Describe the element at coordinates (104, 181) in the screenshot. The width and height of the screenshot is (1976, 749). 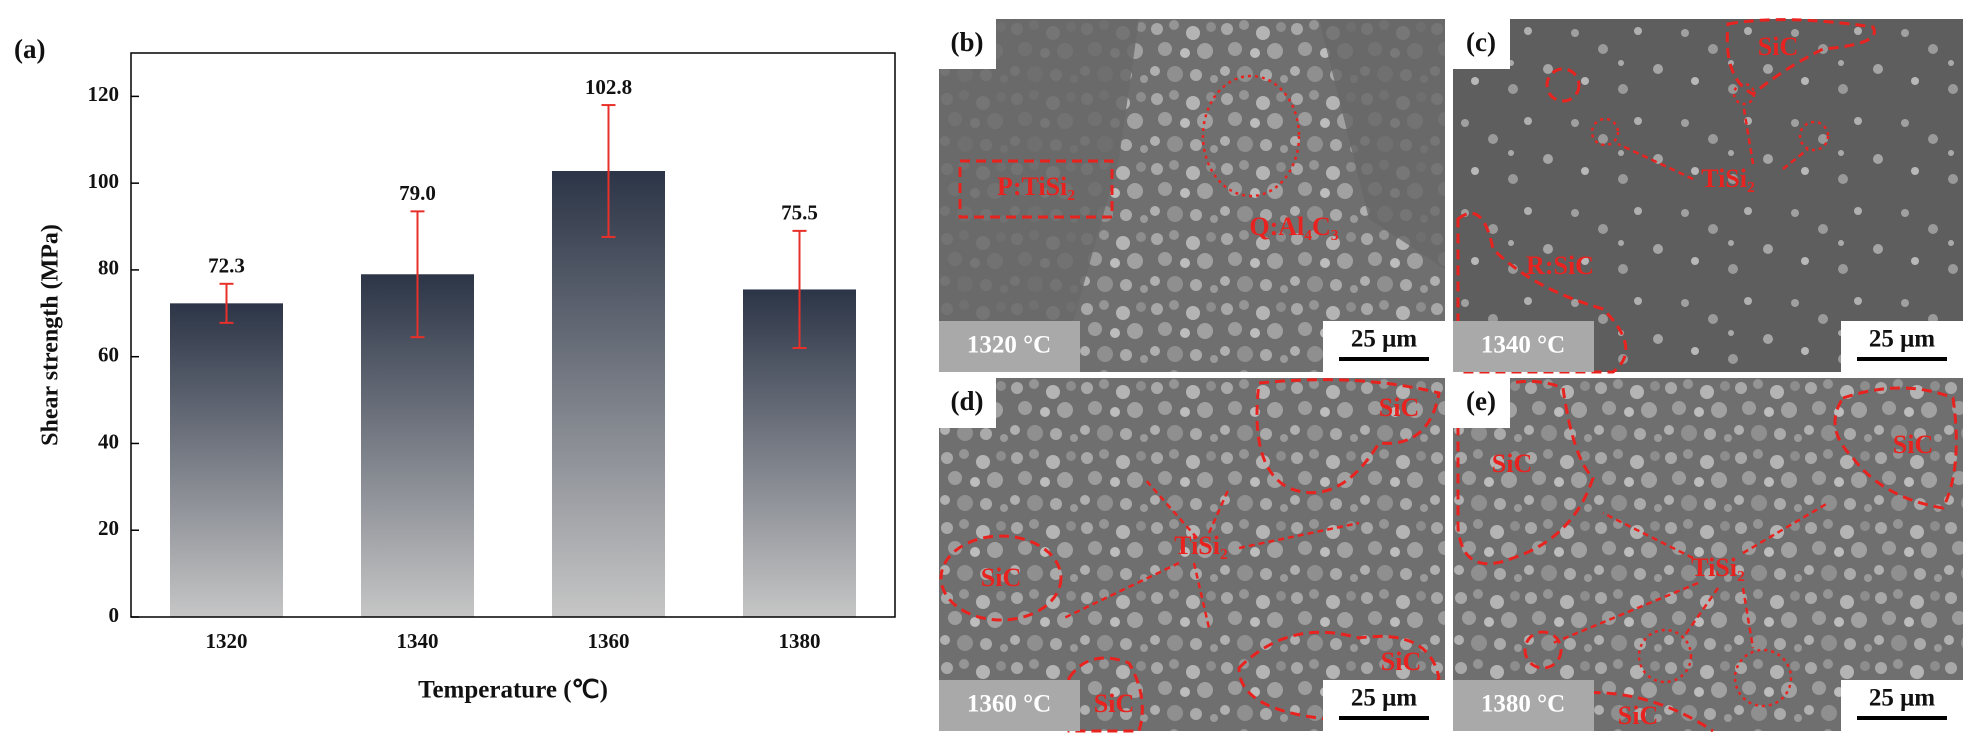
I see `y-tick-label: 100` at that location.